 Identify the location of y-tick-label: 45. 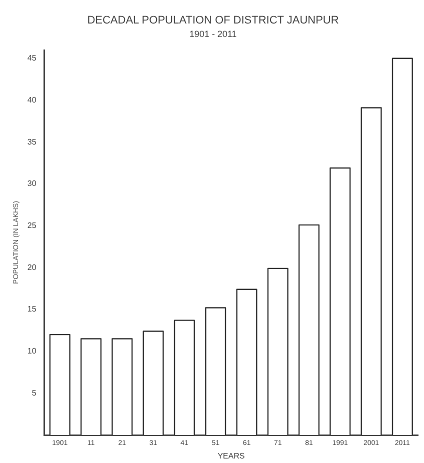
(32, 58).